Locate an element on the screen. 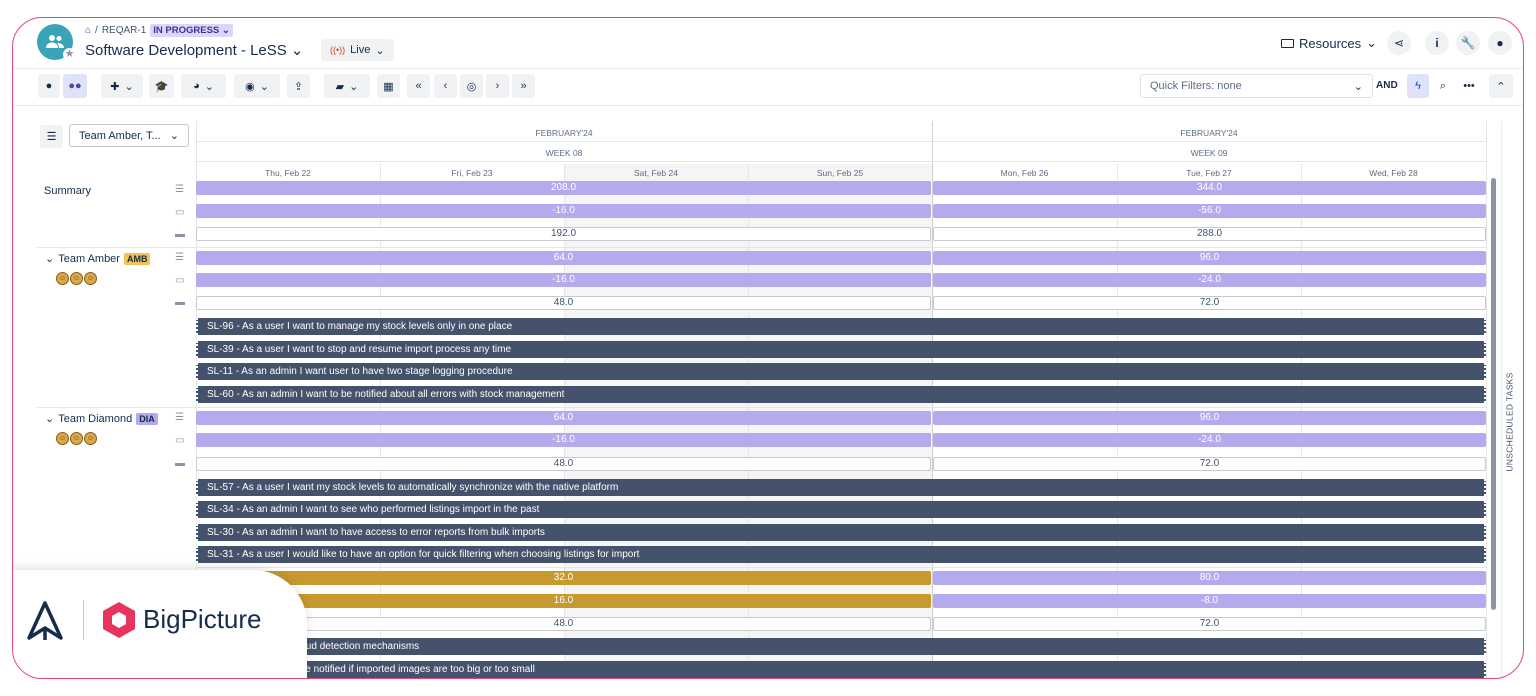  scroll-far-right-button: » is located at coordinates (523, 86).